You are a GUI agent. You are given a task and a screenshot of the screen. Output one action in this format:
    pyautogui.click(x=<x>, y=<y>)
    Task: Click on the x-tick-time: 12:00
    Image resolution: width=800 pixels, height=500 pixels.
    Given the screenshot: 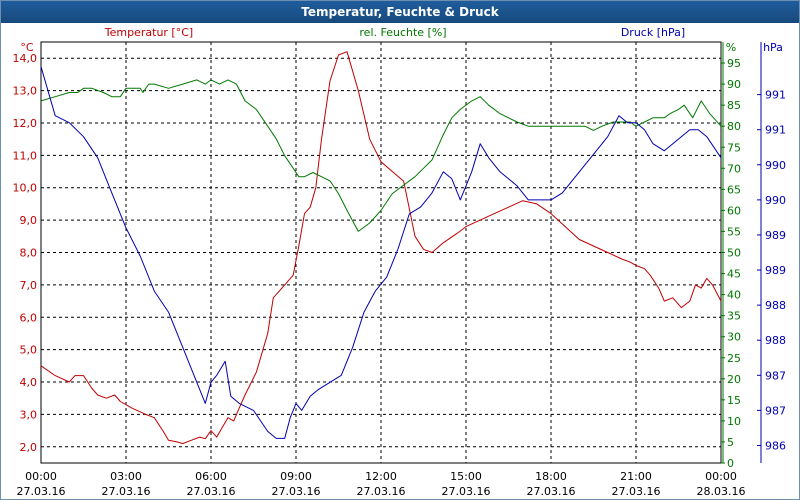 What is the action you would take?
    pyautogui.click(x=381, y=476)
    